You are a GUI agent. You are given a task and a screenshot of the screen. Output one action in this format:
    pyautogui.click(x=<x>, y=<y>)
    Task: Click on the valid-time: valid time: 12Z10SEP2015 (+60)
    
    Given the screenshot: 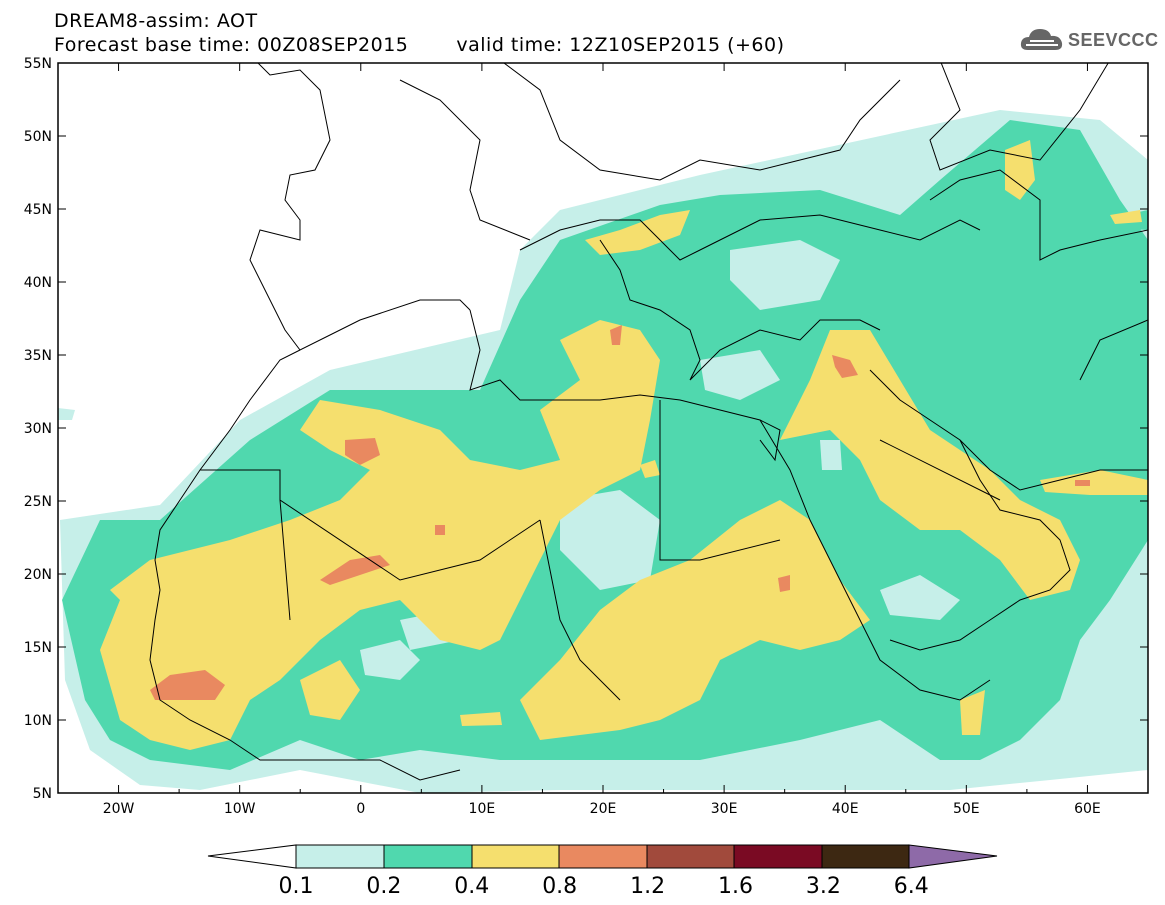 What is the action you would take?
    pyautogui.click(x=620, y=45)
    